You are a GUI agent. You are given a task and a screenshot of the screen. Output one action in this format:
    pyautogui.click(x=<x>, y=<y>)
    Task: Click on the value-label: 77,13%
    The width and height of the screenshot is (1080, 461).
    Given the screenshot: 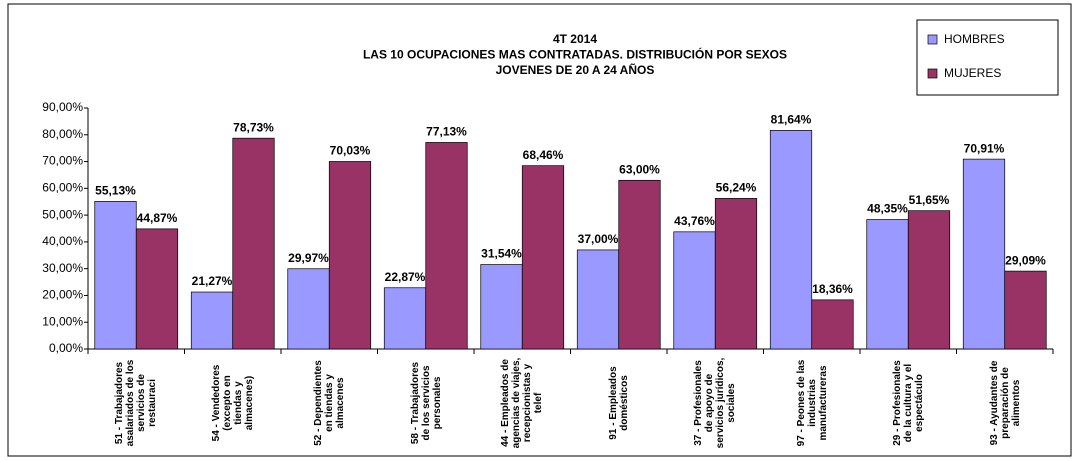 What is the action you would take?
    pyautogui.click(x=446, y=132)
    